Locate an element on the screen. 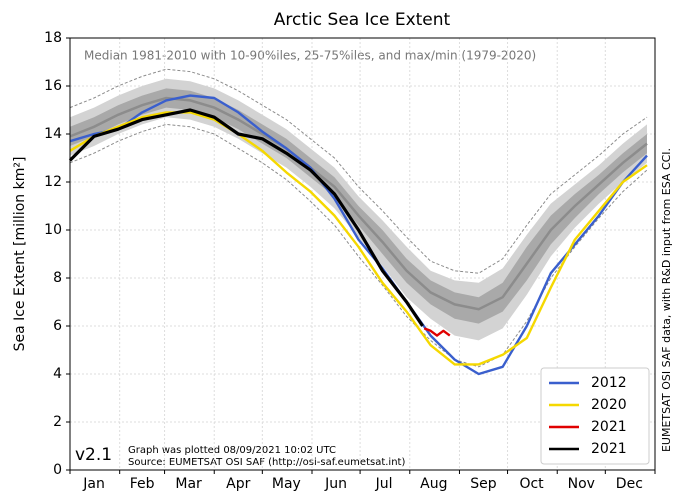  x-tick-label: May is located at coordinates (286, 484).